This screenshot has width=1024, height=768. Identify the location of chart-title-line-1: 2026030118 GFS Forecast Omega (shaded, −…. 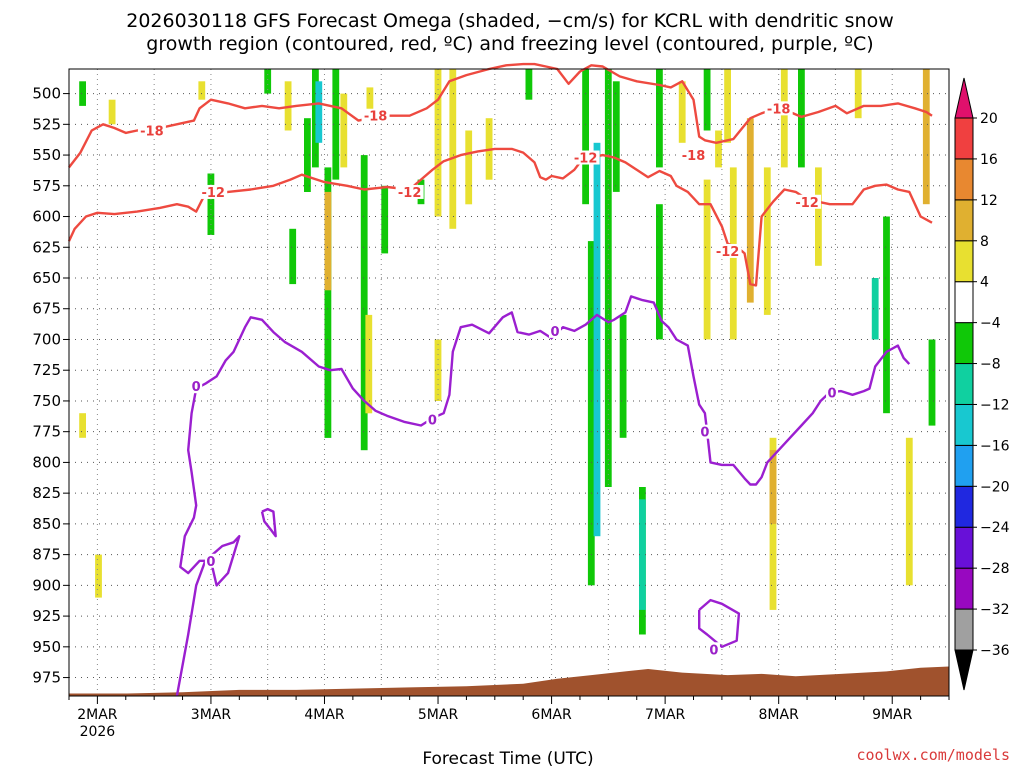
(509, 21).